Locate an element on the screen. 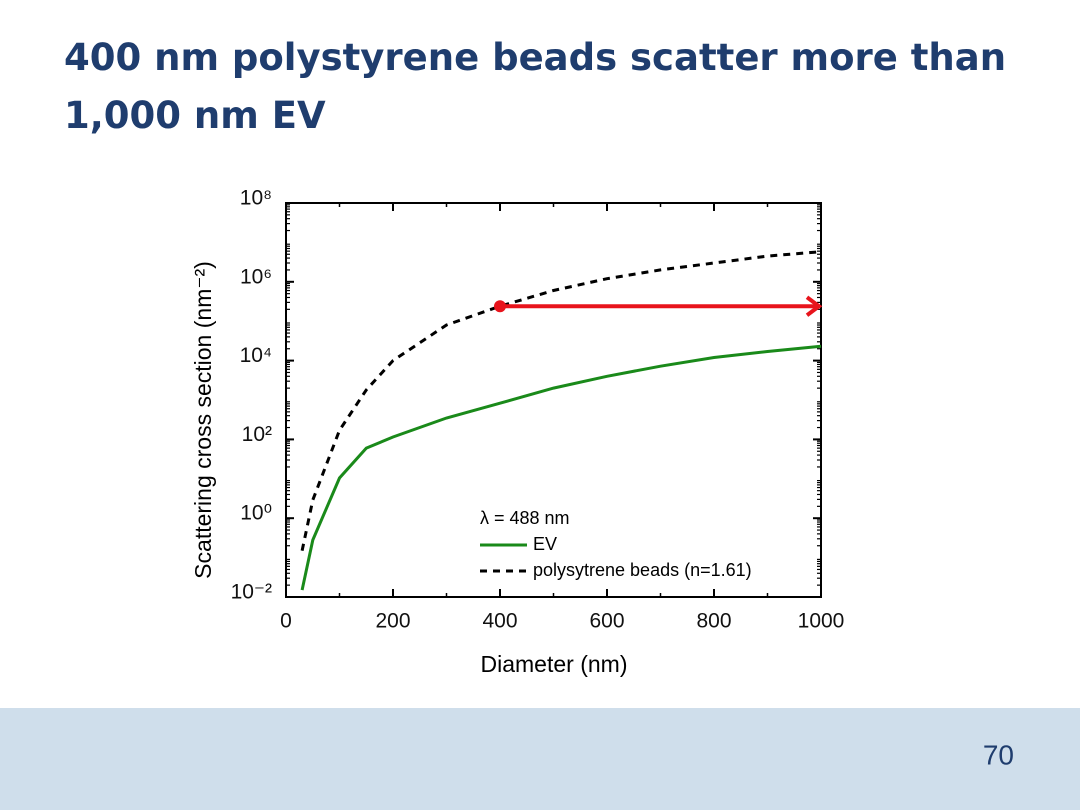  footer-band is located at coordinates (540, 759).